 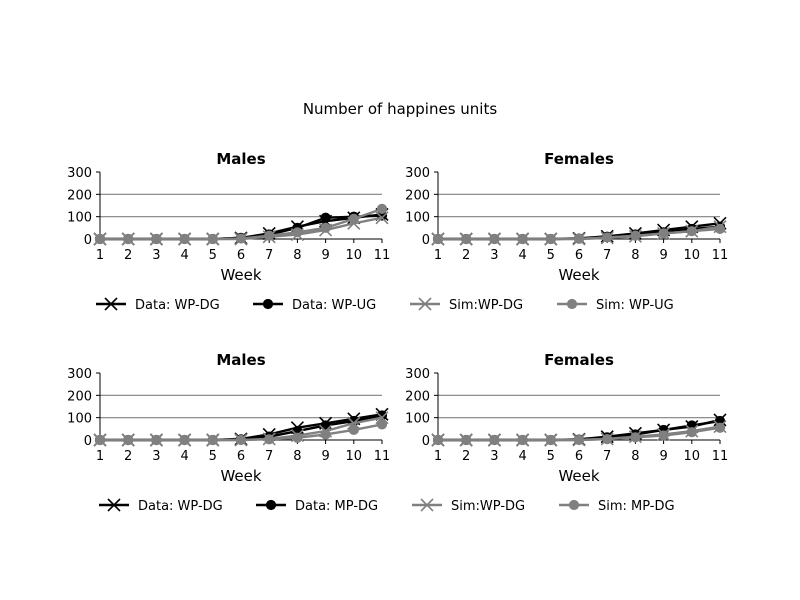 What do you see at coordinates (100, 456) in the screenshot?
I see `x-tick-label: 1` at bounding box center [100, 456].